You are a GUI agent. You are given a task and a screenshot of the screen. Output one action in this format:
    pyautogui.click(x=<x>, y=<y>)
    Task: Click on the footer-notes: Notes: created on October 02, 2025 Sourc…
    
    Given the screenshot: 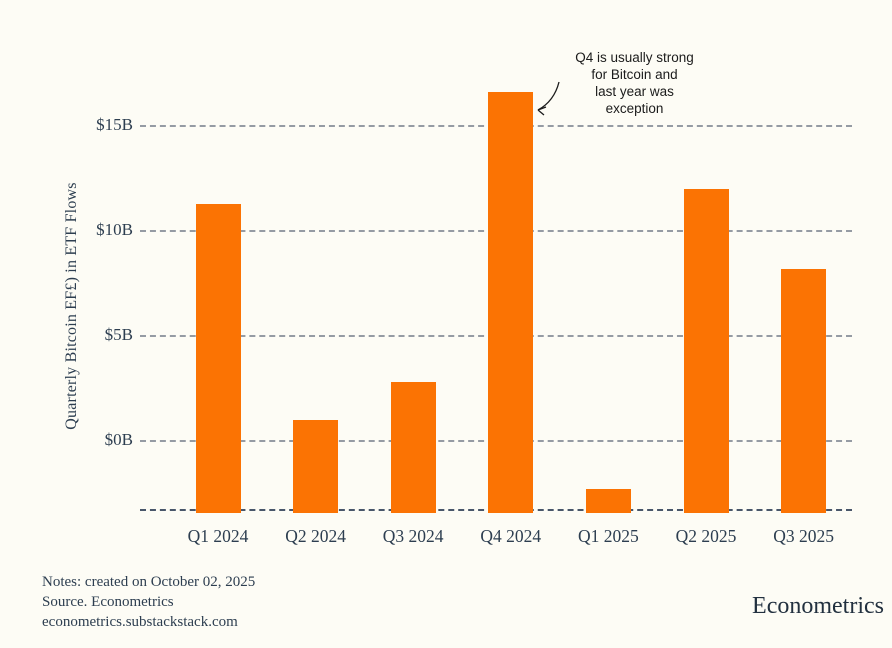 What is the action you would take?
    pyautogui.click(x=148, y=602)
    